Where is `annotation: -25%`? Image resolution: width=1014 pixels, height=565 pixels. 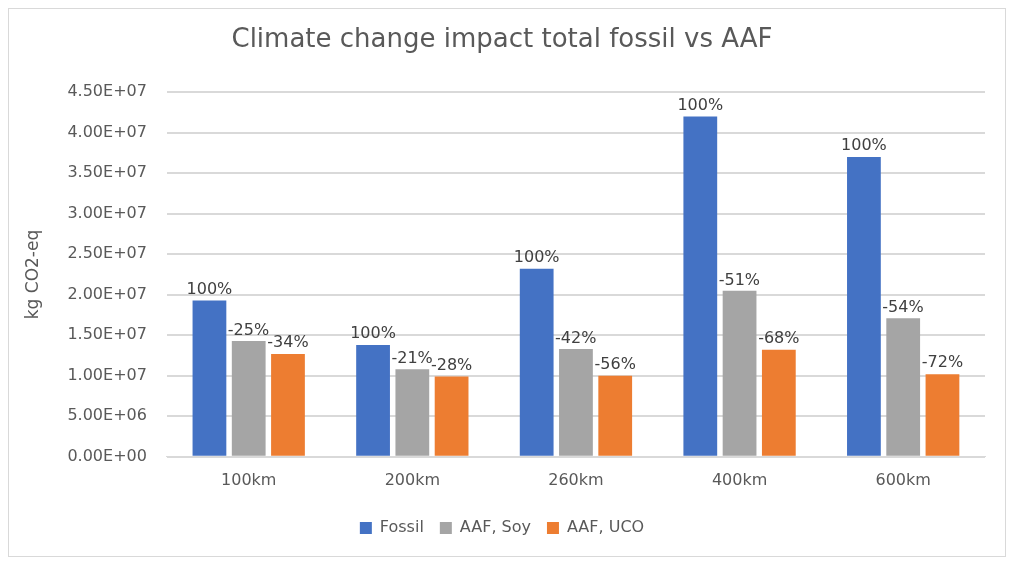
annotation: -25% is located at coordinates (248, 330).